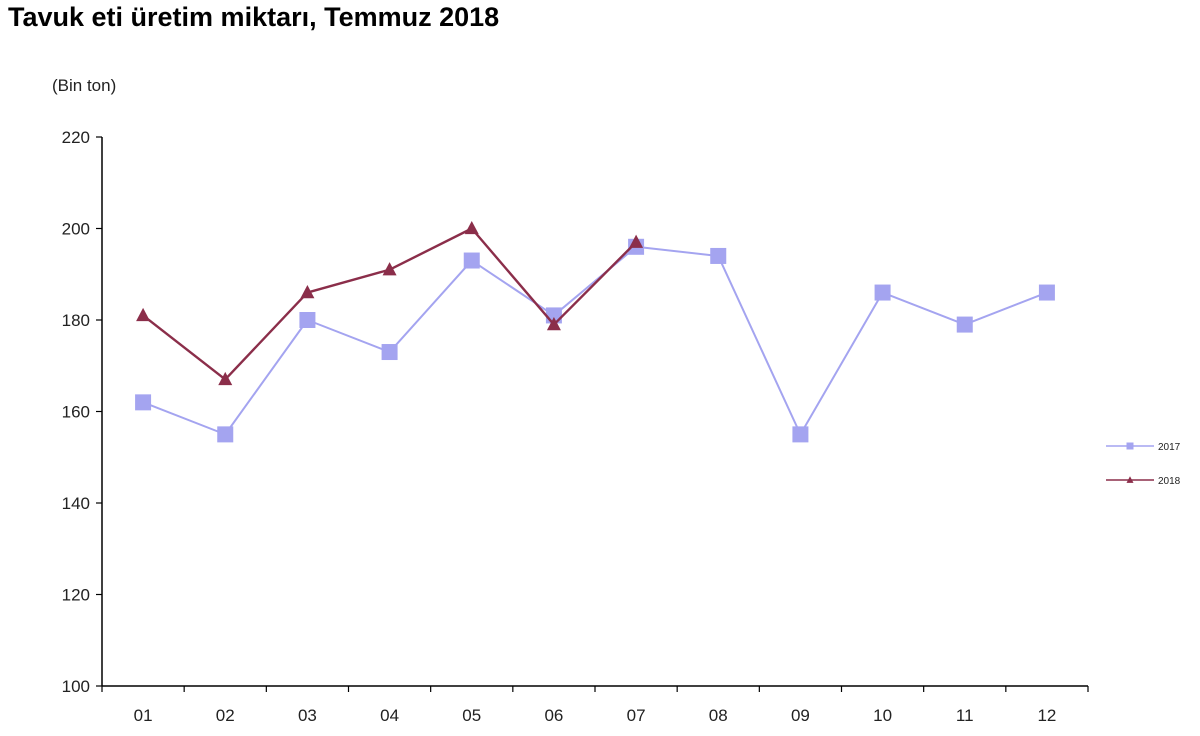 This screenshot has width=1200, height=736. Describe the element at coordinates (143, 715) in the screenshot. I see `x-tick-label: 01` at that location.